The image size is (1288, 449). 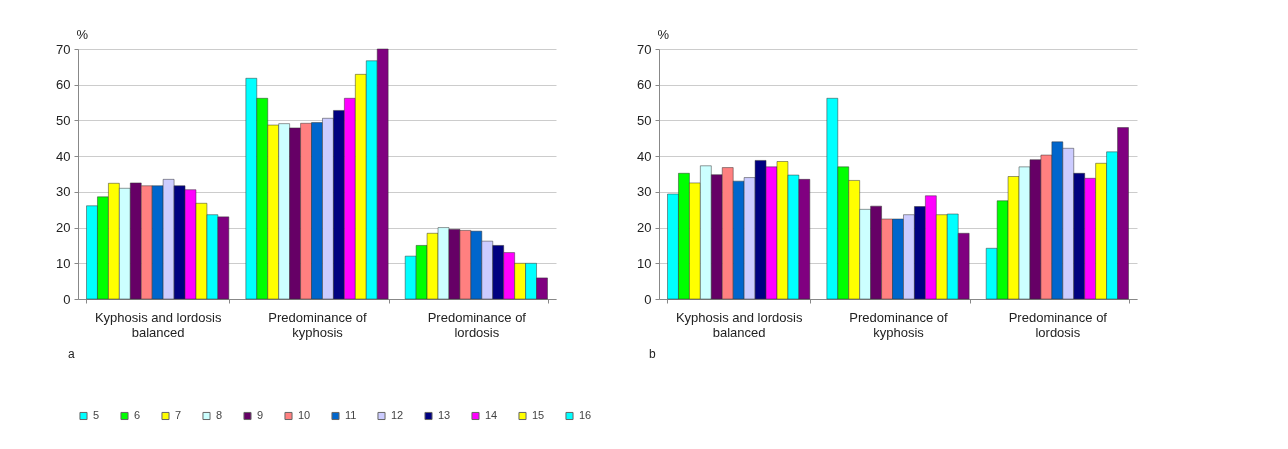 I want to click on text: a, so click(x=71, y=354).